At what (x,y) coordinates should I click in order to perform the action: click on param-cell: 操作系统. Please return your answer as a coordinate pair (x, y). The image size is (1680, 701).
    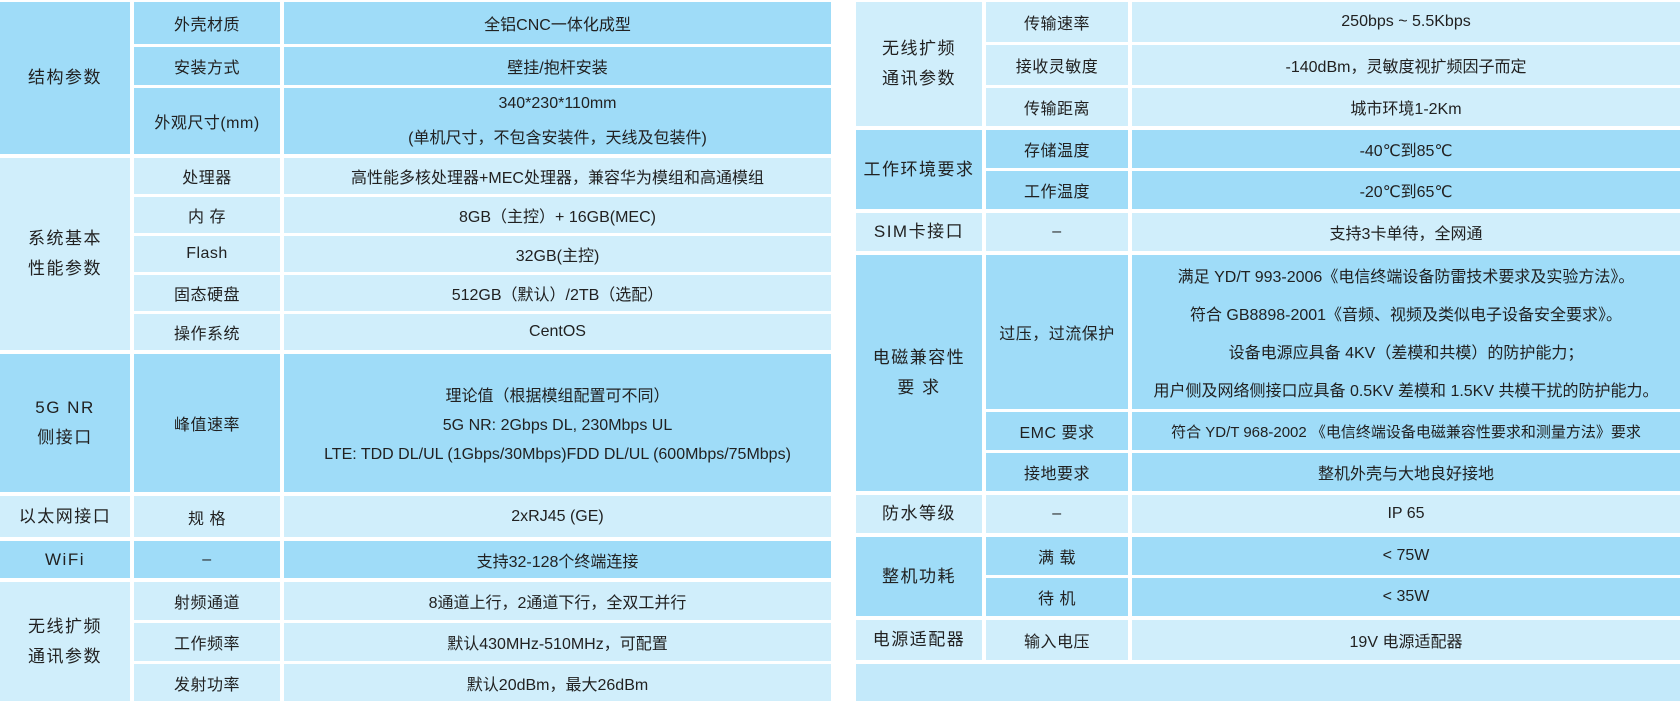
    Looking at the image, I should click on (207, 332).